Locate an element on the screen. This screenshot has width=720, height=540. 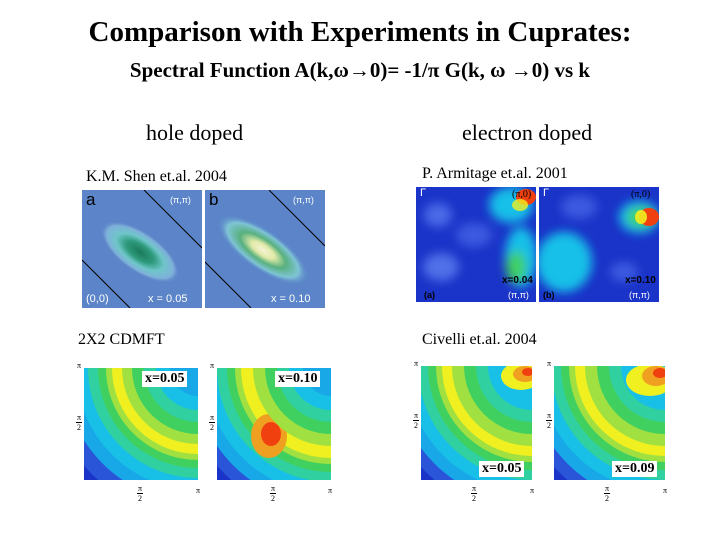
civelli-doping-label-0: x=0.05 is located at coordinates (502, 469).